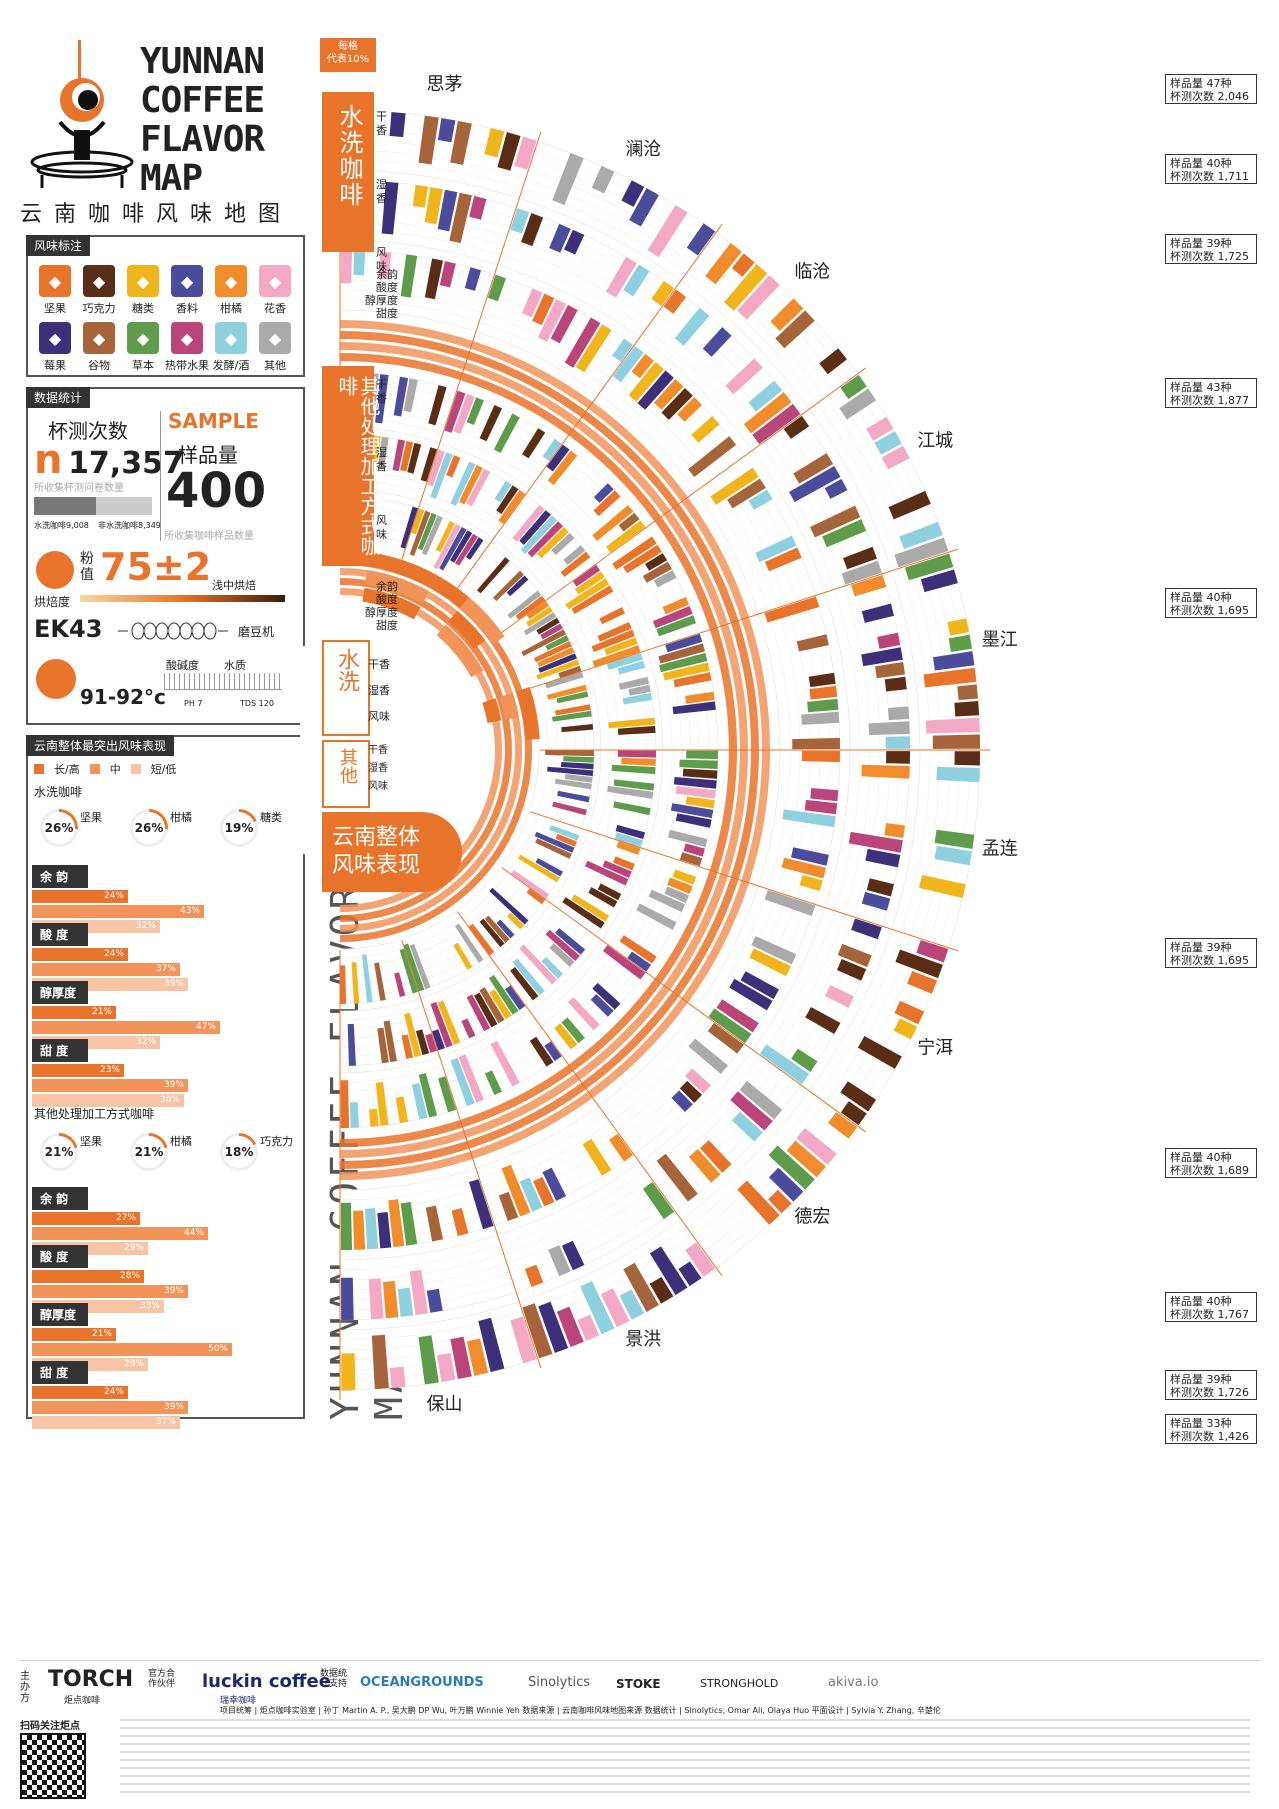  What do you see at coordinates (132, 1349) in the screenshot?
I see `attr-bar: 50%` at bounding box center [132, 1349].